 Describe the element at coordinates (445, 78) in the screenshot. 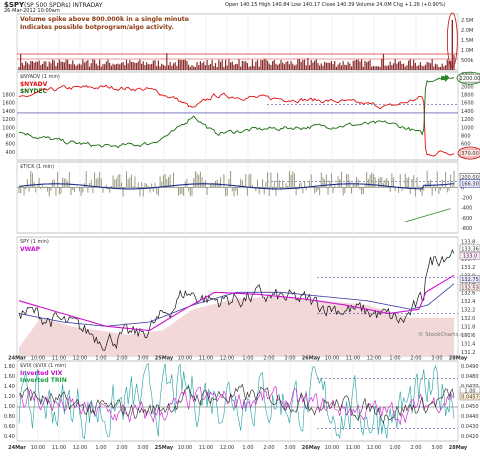

I see `green-arrow-icon` at that location.